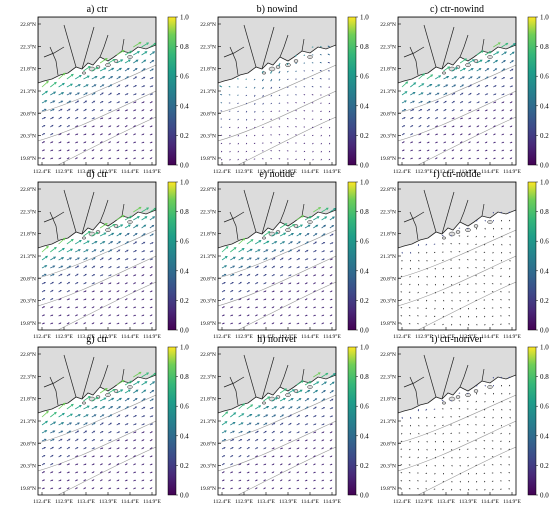 Image resolution: width=550 pixels, height=515 pixels. I want to click on y-tick-label: 20.3°N, so click(28, 136).